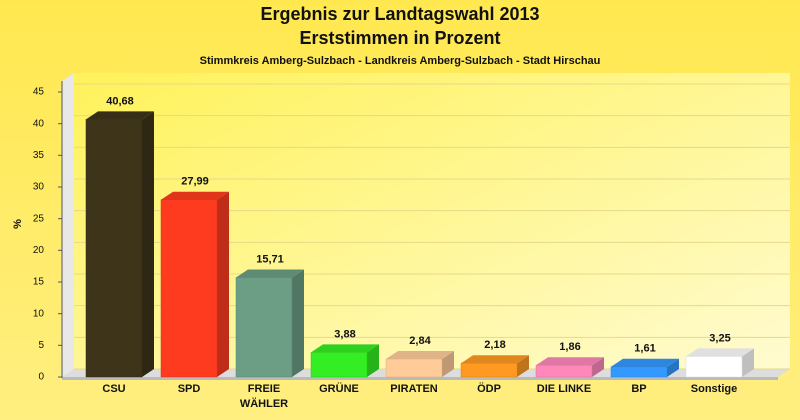 The image size is (800, 420). I want to click on y-tick-label: 30, so click(39, 187).